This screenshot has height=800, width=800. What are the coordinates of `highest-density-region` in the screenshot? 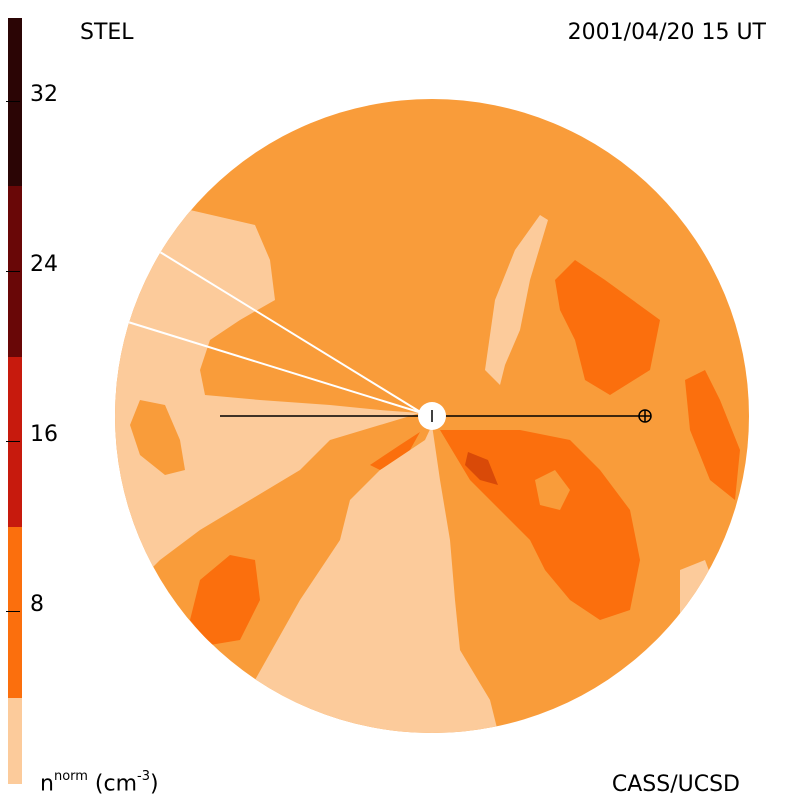 It's located at (481, 468).